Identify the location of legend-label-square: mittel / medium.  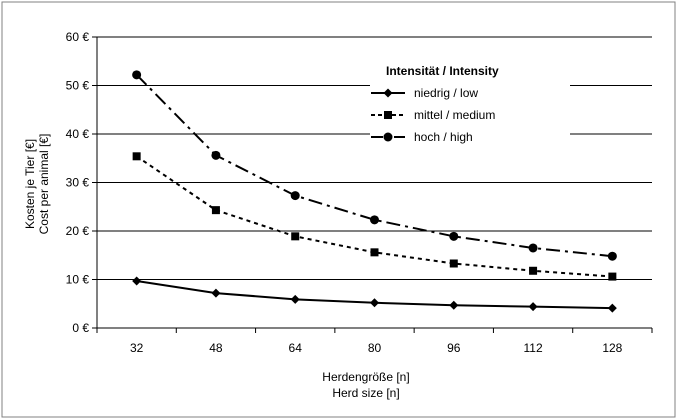
(454, 115).